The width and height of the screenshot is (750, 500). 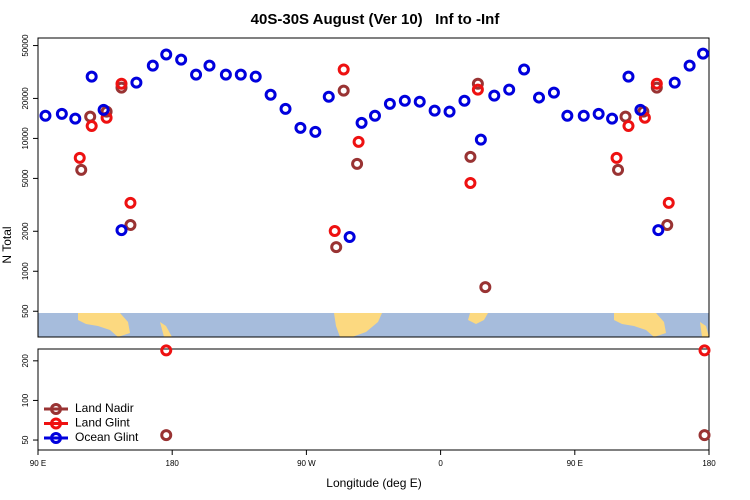 I want to click on y-tick-label: 200, so click(x=25, y=361).